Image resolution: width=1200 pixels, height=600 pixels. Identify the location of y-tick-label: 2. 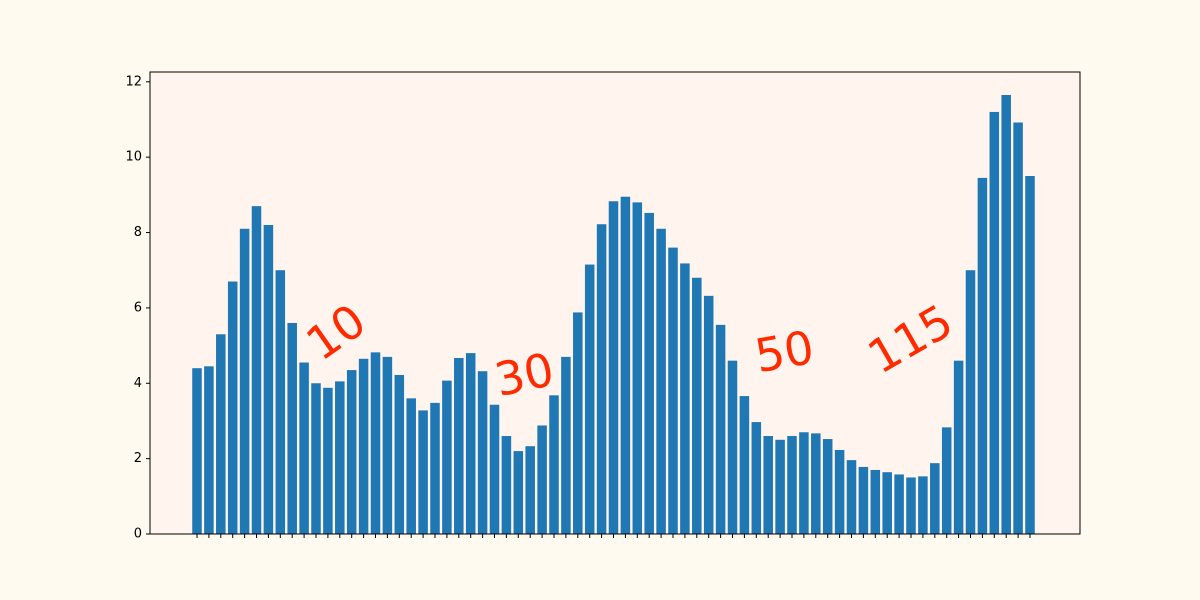
(138, 458).